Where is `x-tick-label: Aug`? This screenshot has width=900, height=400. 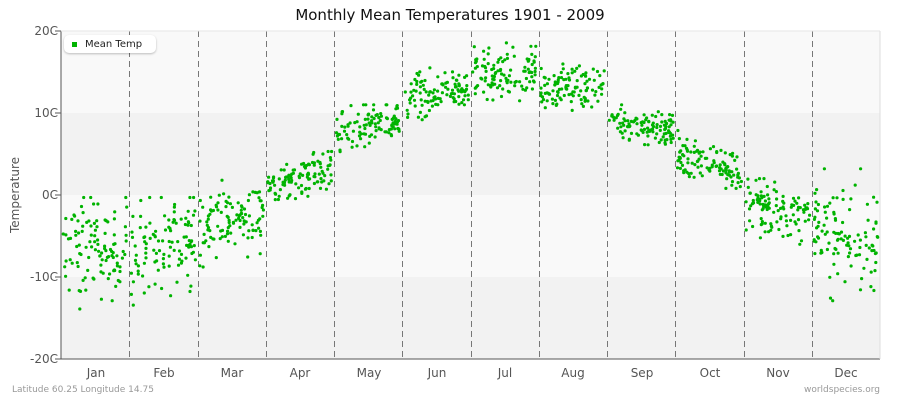 x-tick-label: Aug is located at coordinates (573, 373).